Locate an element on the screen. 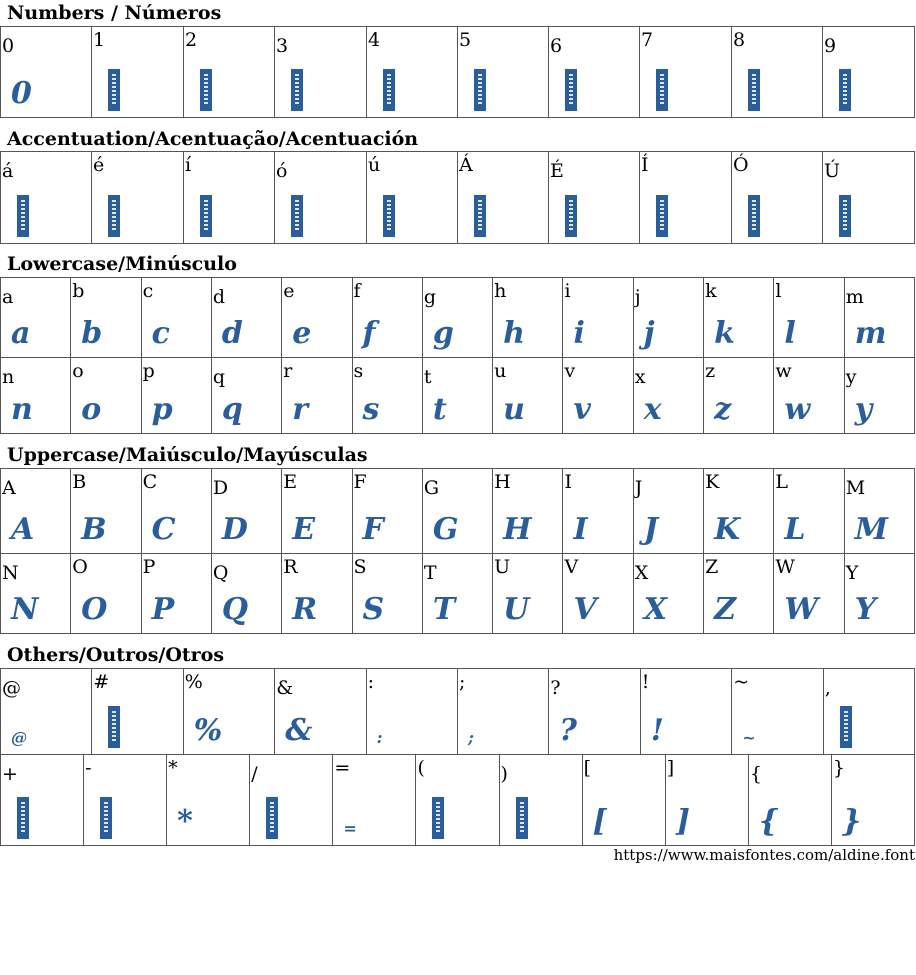  glyph-sample: b is located at coordinates (92, 333).